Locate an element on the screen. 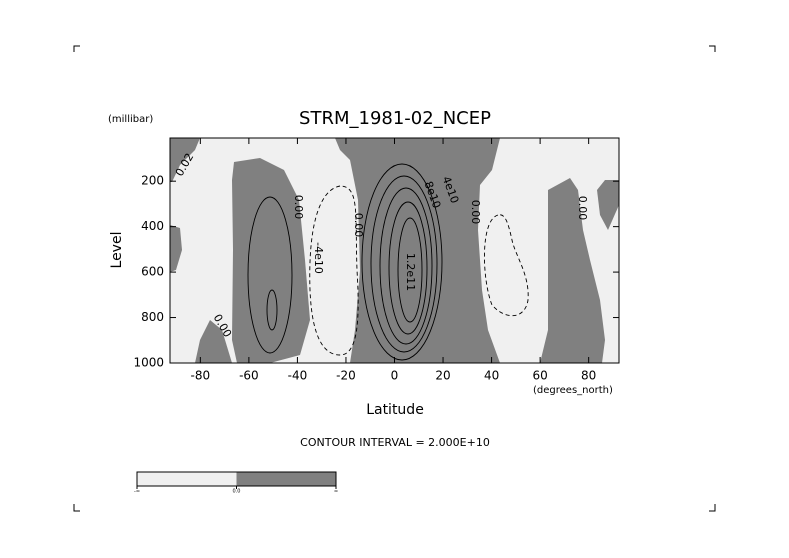  x-tick-label: 60 is located at coordinates (539, 376).